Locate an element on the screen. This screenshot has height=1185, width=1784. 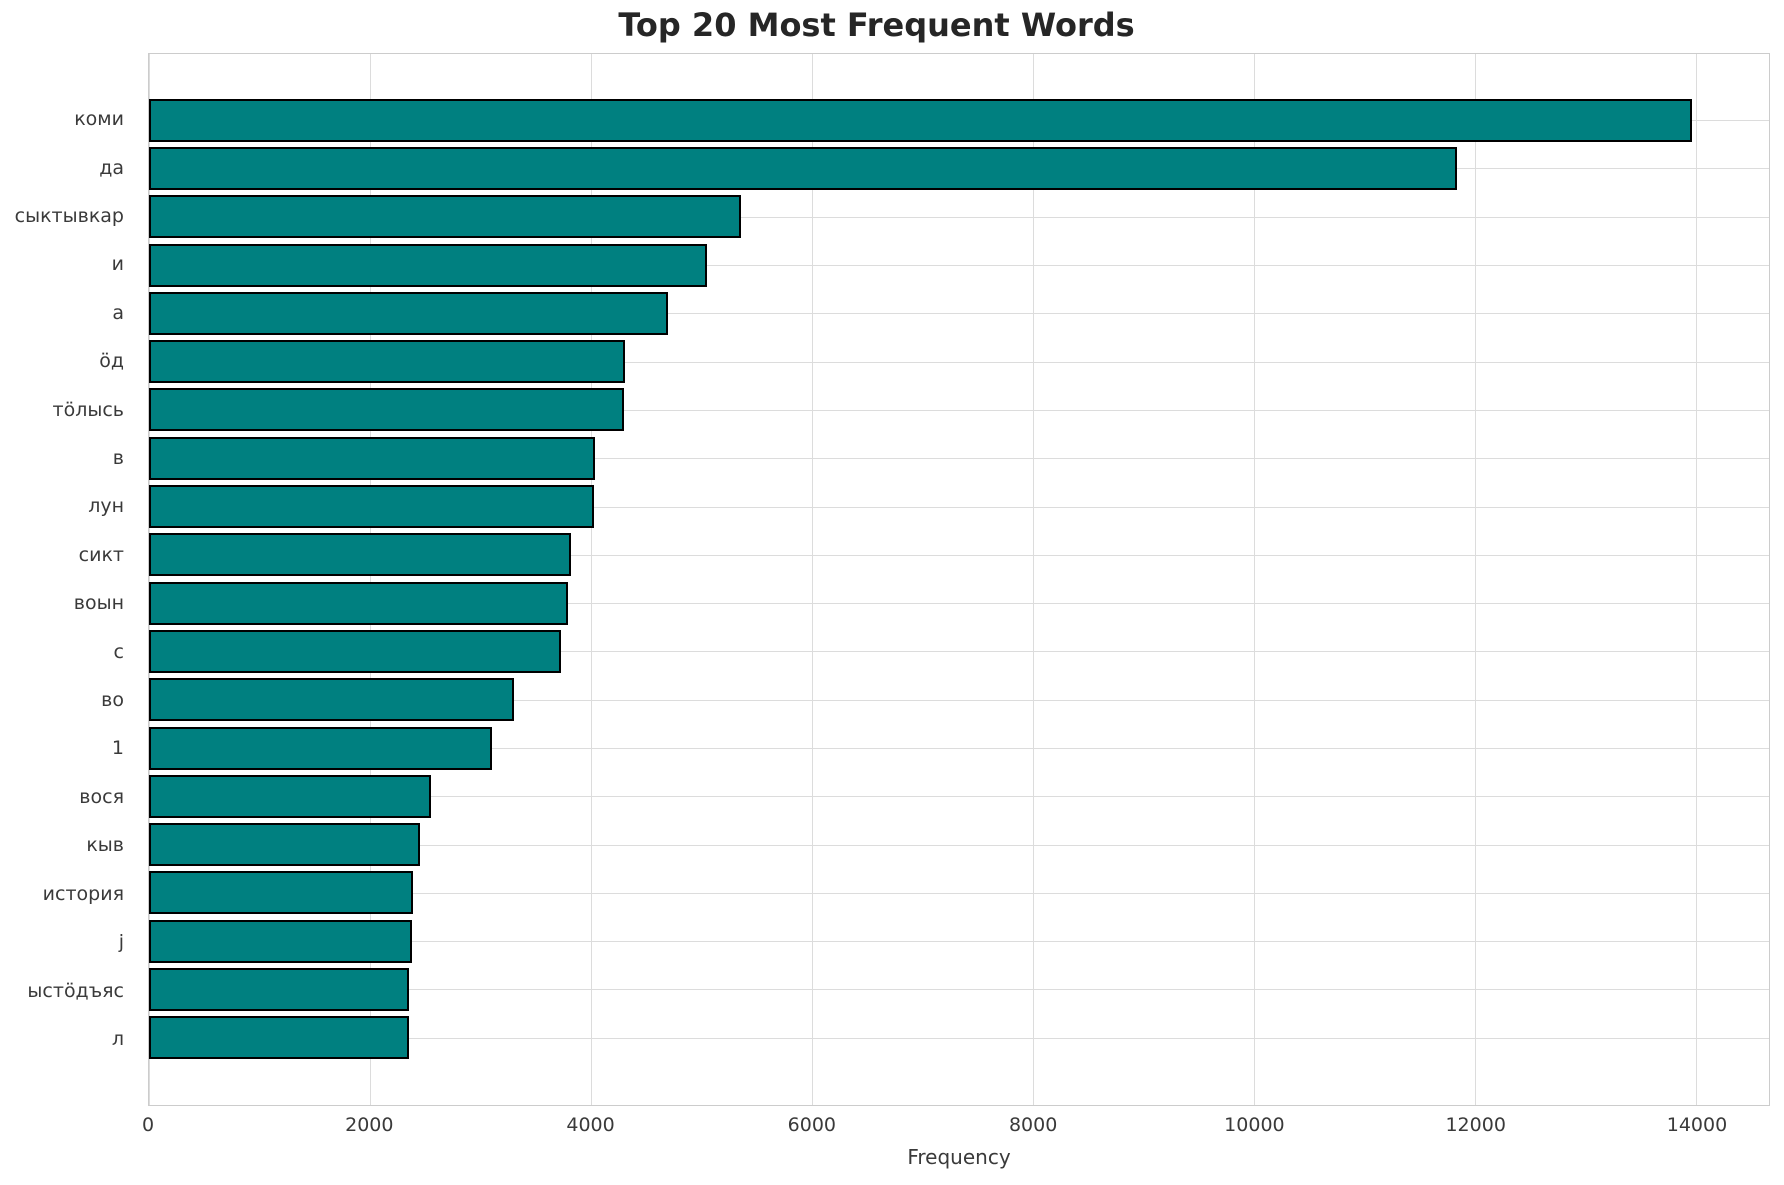
bar-л is located at coordinates (279, 1038).